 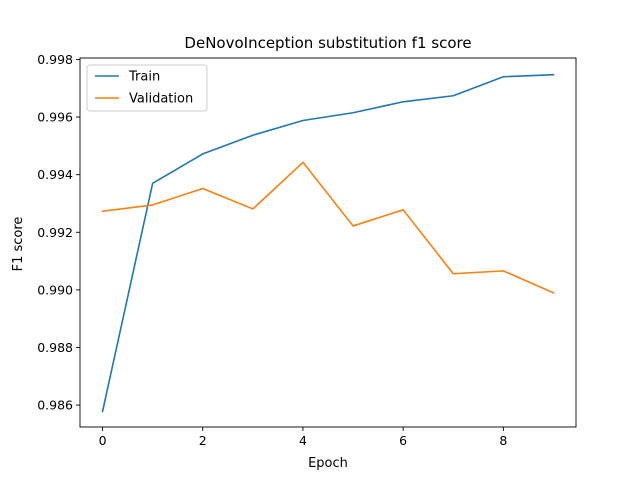 I want to click on x-tick-label: 8, so click(x=503, y=440).